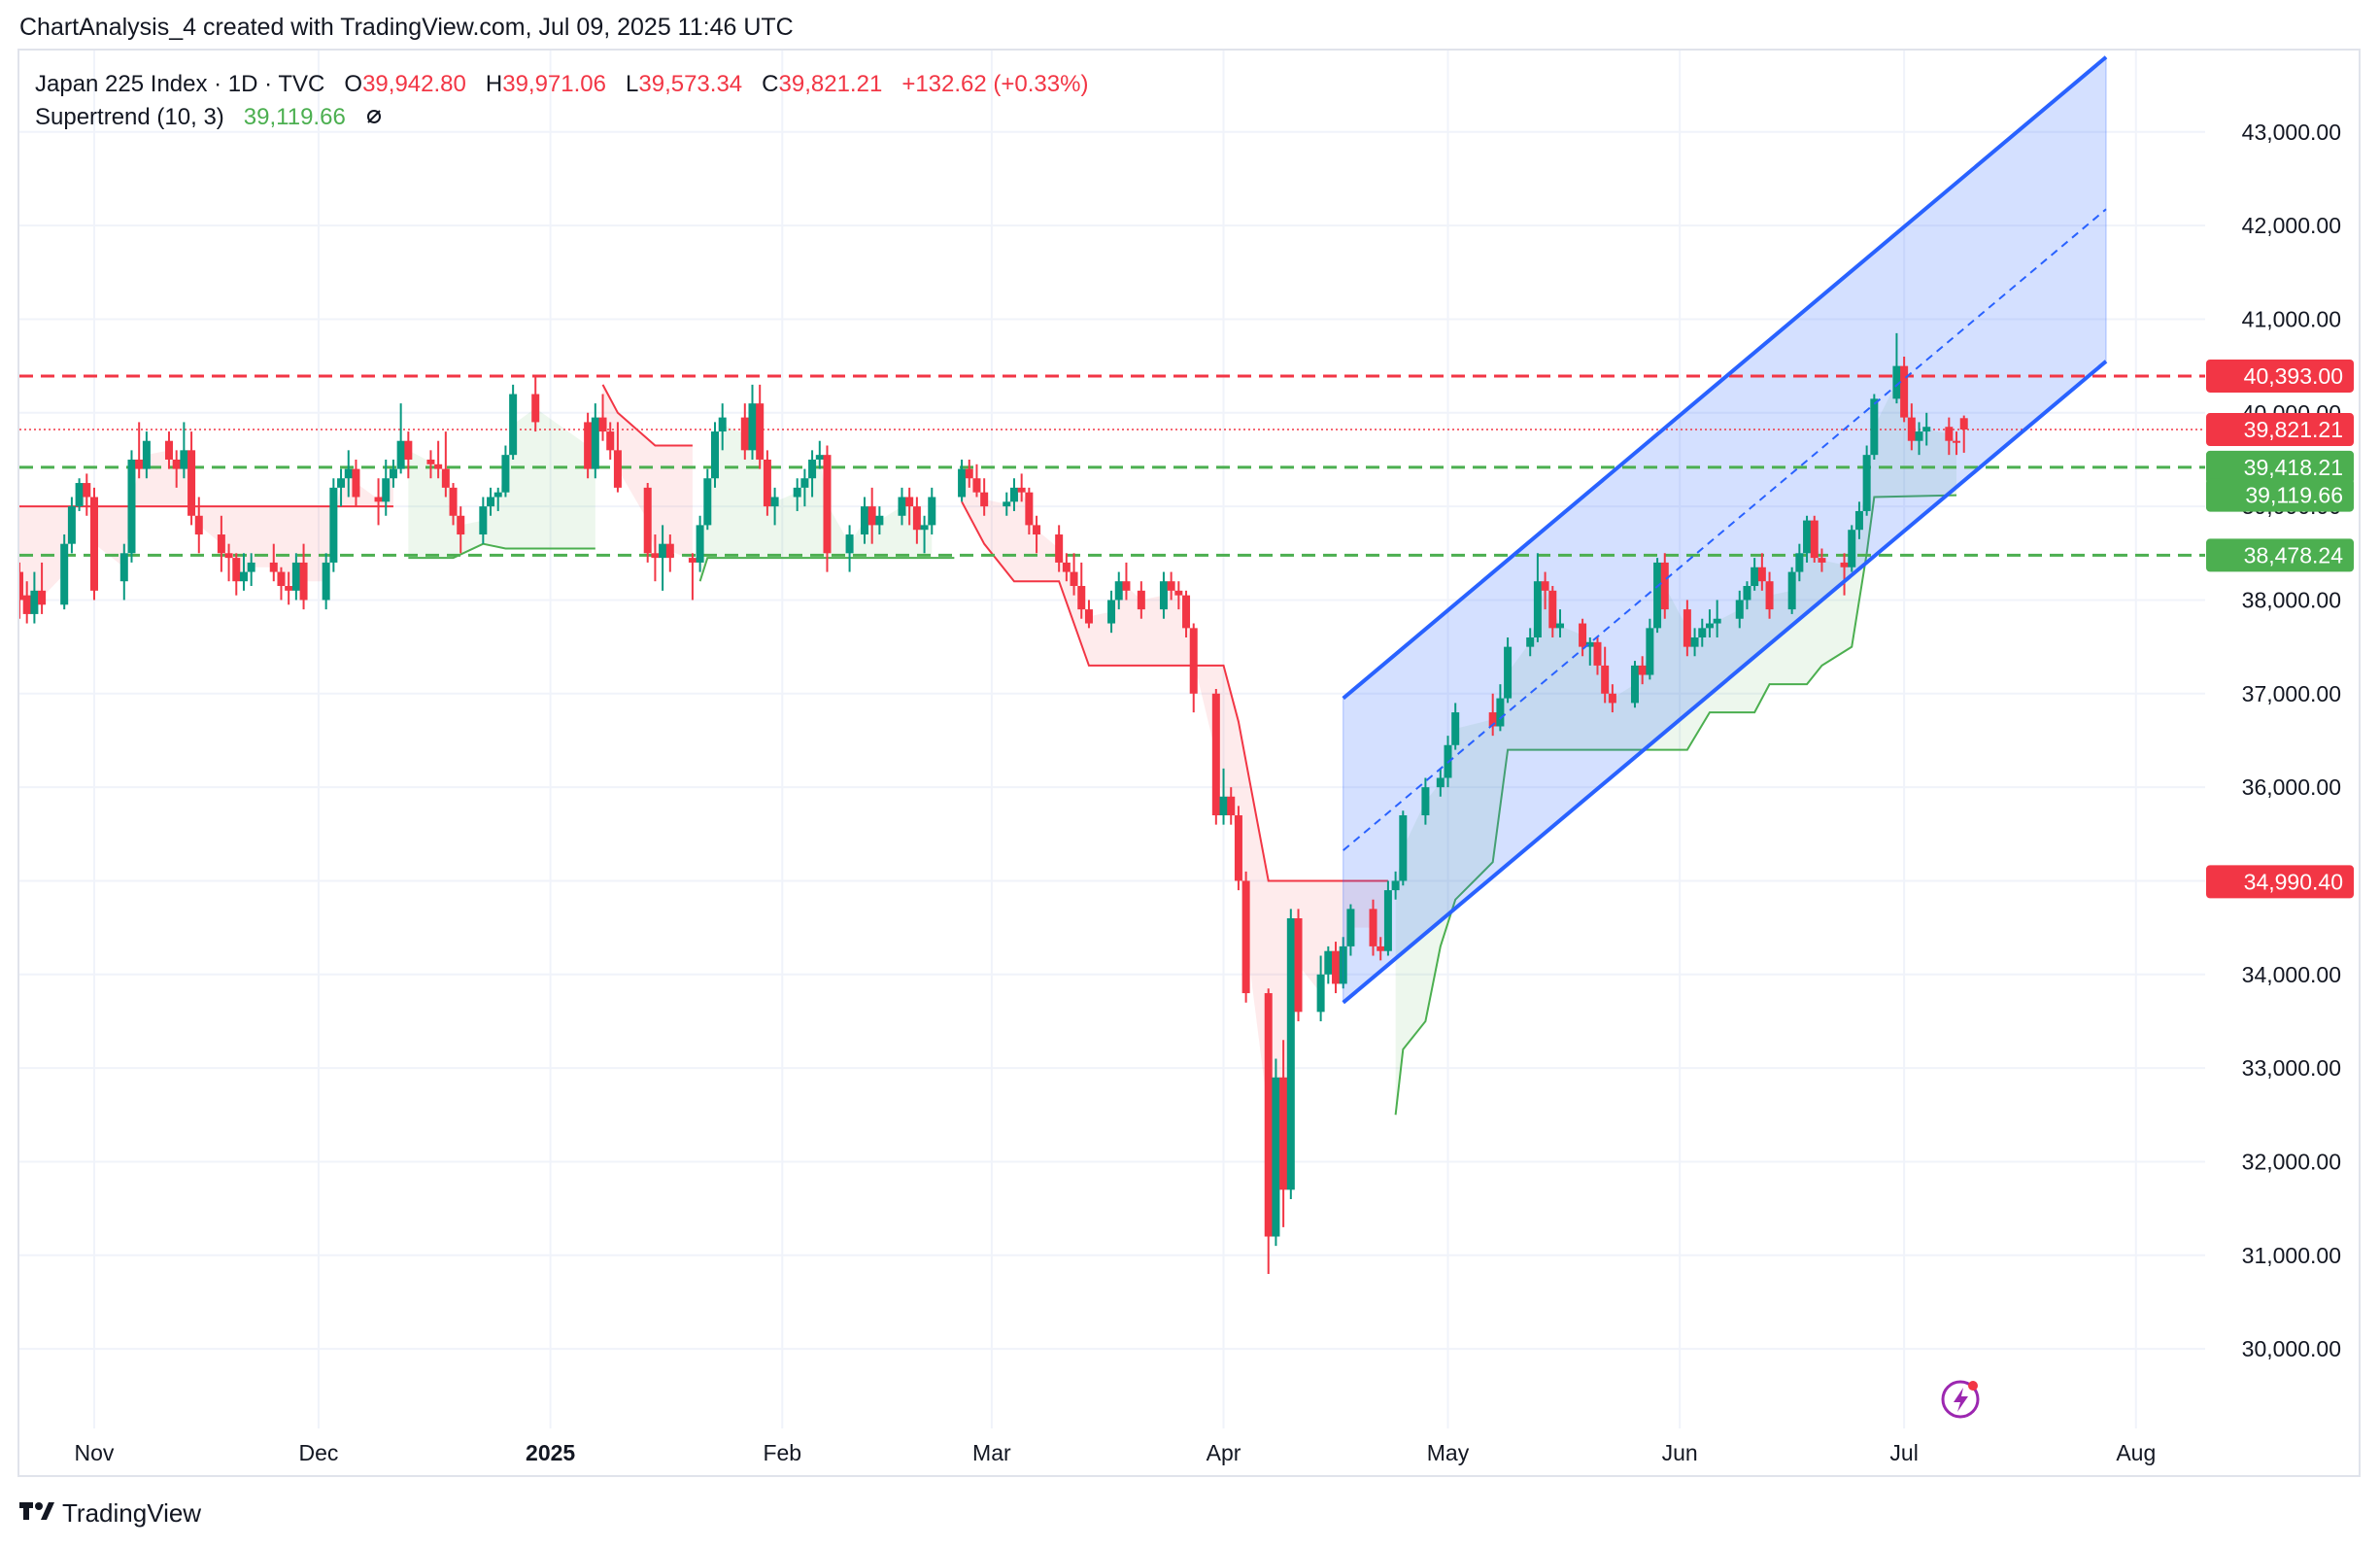 The image size is (2380, 1547). What do you see at coordinates (2136, 1452) in the screenshot?
I see `x-tick-label: Aug` at bounding box center [2136, 1452].